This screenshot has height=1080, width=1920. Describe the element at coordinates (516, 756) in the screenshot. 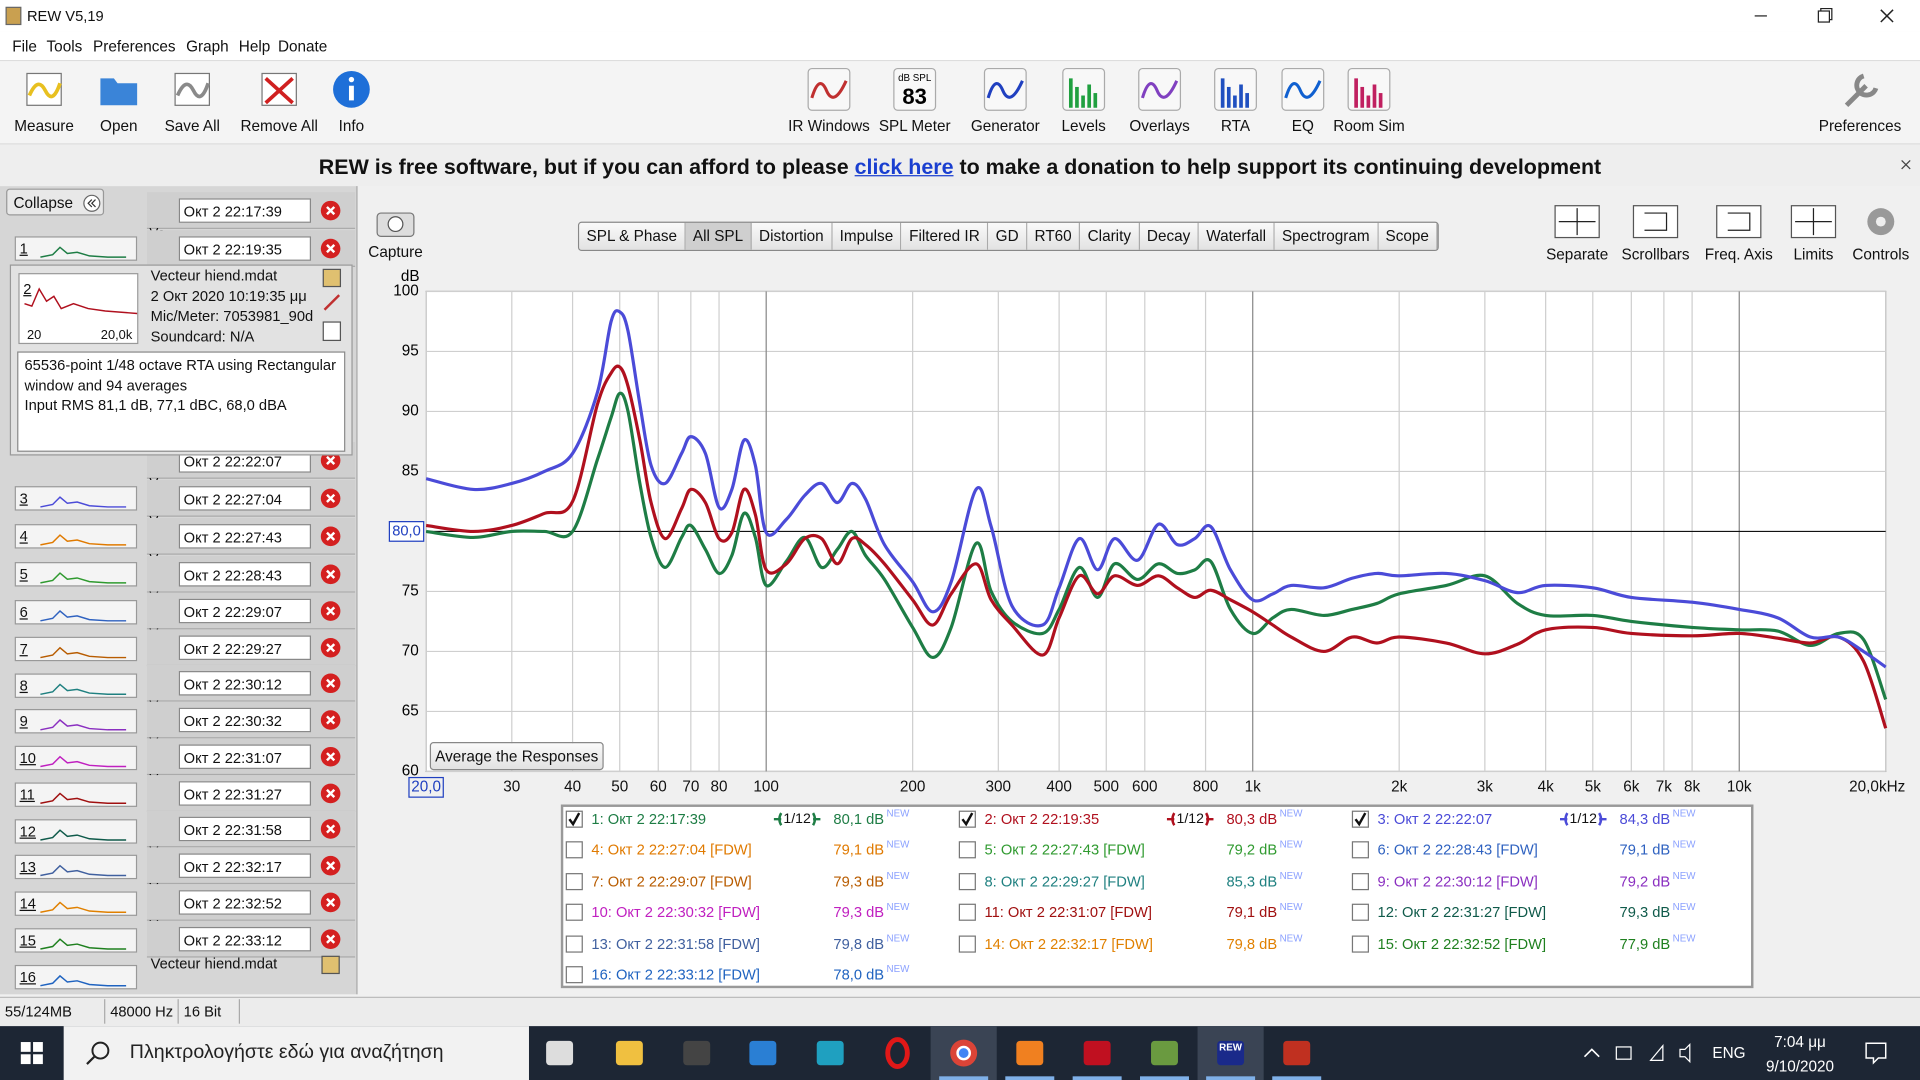

I see `average-button: Average the Responses` at that location.